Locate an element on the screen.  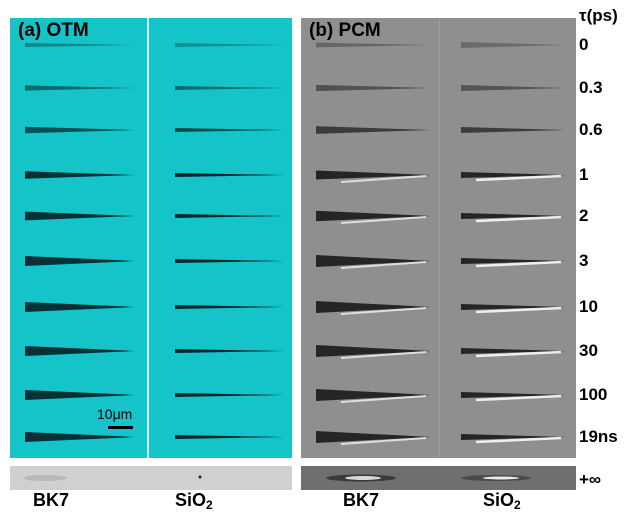
scale-bar-label: 10μm is located at coordinates (115, 414).